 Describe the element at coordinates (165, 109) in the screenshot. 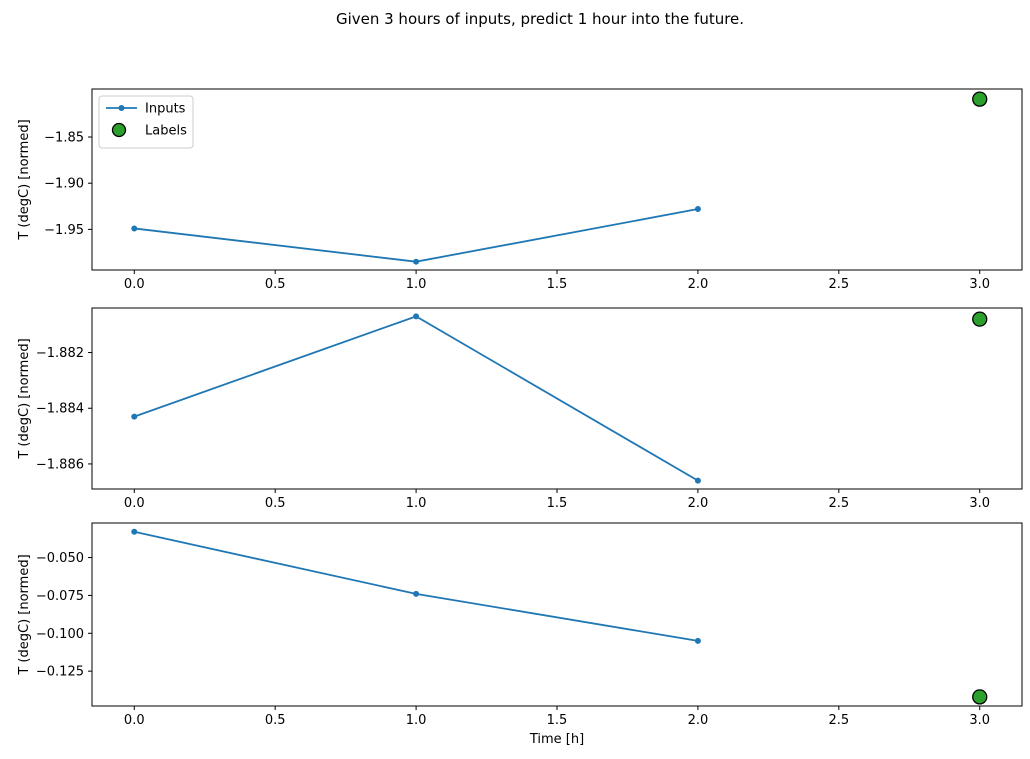

I see `legend-inputs-label: Inputs` at that location.